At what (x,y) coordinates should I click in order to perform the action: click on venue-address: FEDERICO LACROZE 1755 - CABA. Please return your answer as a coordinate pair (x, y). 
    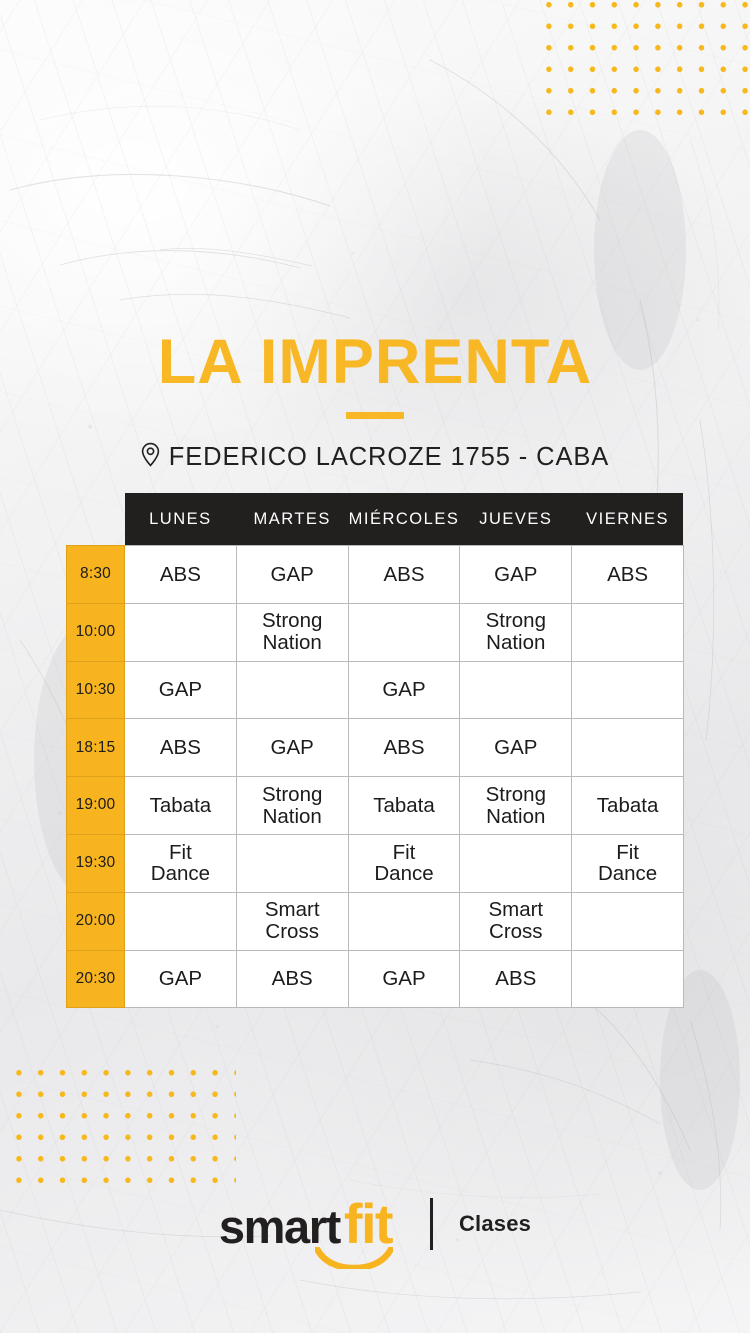
    Looking at the image, I should click on (389, 456).